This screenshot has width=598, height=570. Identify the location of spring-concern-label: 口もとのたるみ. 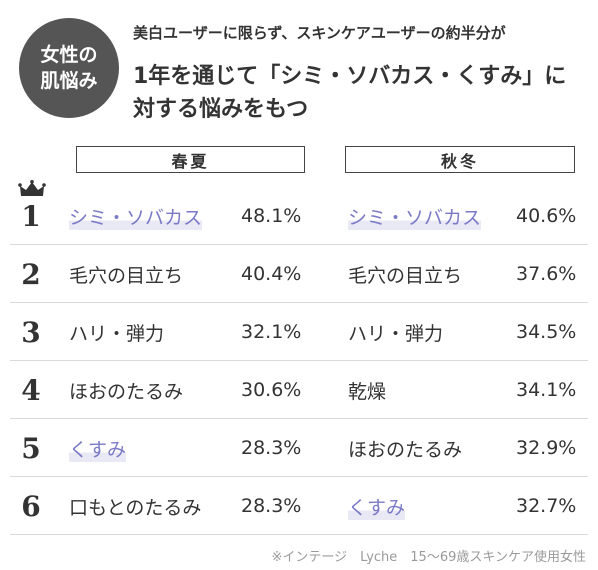
(135, 507).